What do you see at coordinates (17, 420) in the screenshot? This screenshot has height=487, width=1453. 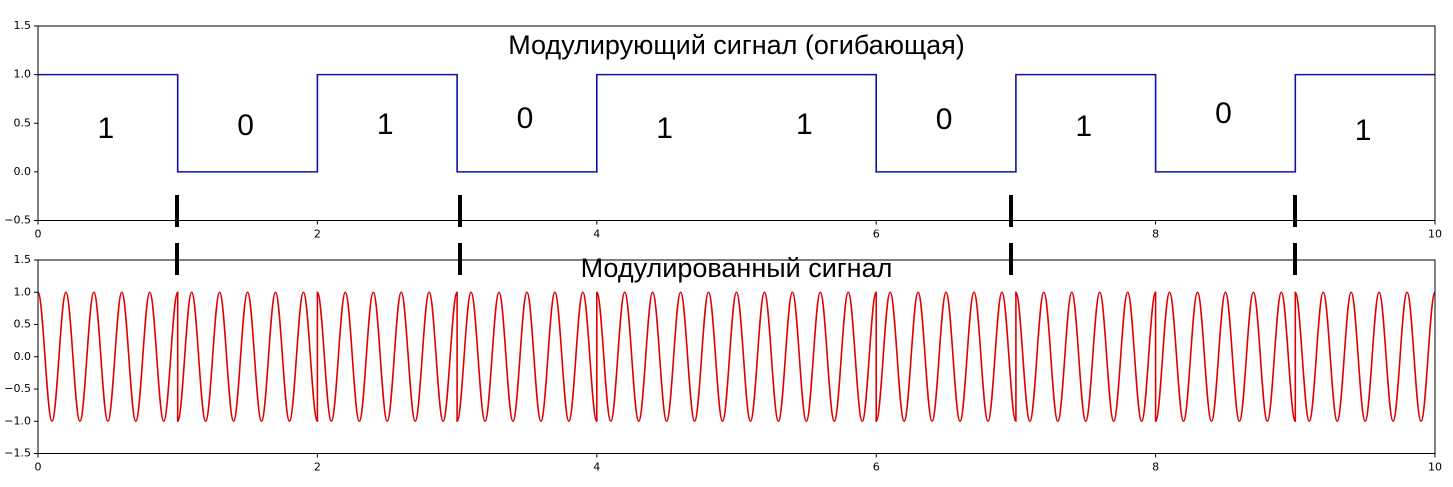 I see `y-tick-label: −1.0` at bounding box center [17, 420].